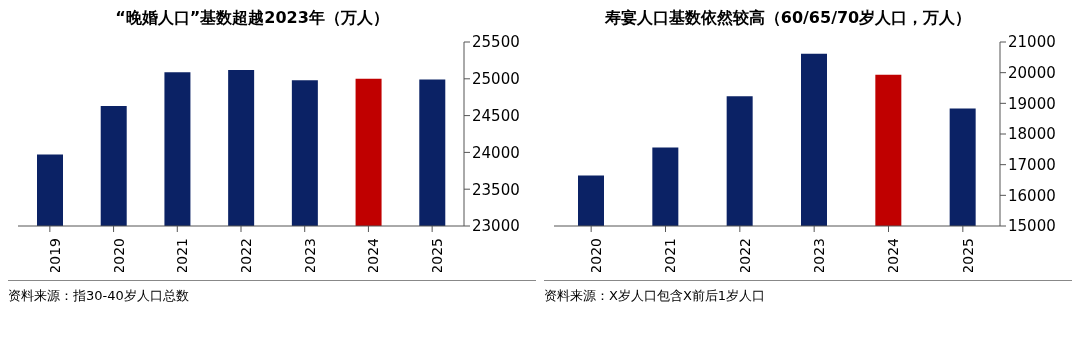 This screenshot has width=1080, height=337. What do you see at coordinates (1032, 103) in the screenshot?
I see `y-tick-label: 19000` at bounding box center [1032, 103].